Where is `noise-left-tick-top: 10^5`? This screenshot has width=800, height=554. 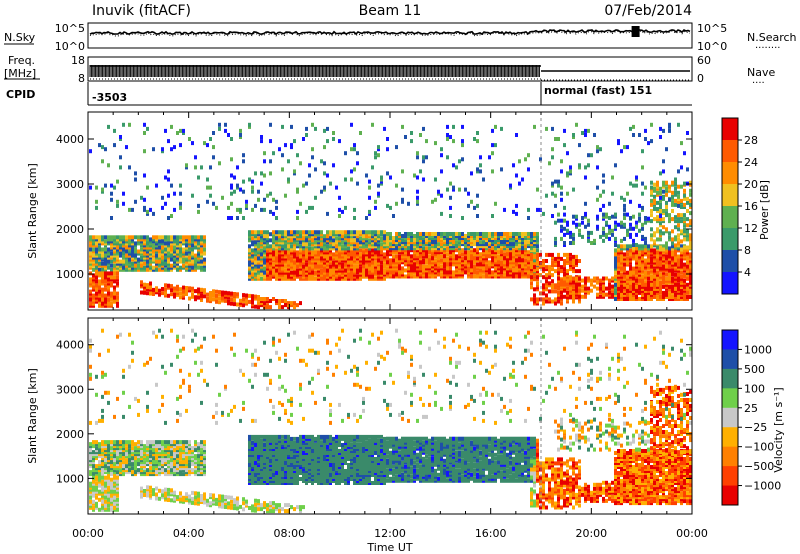
noise-left-tick-top: 10^5 is located at coordinates (70, 28).